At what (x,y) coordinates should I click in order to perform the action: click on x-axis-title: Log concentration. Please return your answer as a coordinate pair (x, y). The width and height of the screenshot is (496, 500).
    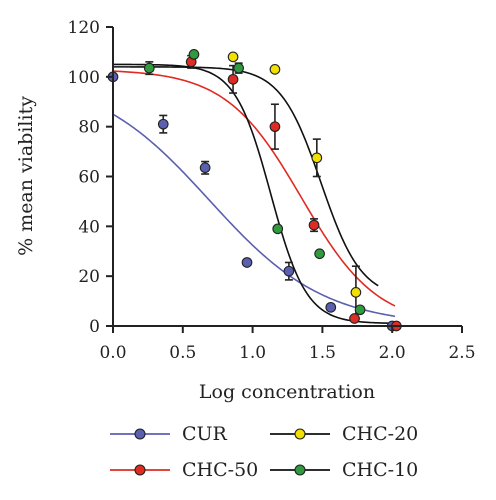
    Looking at the image, I should click on (287, 392).